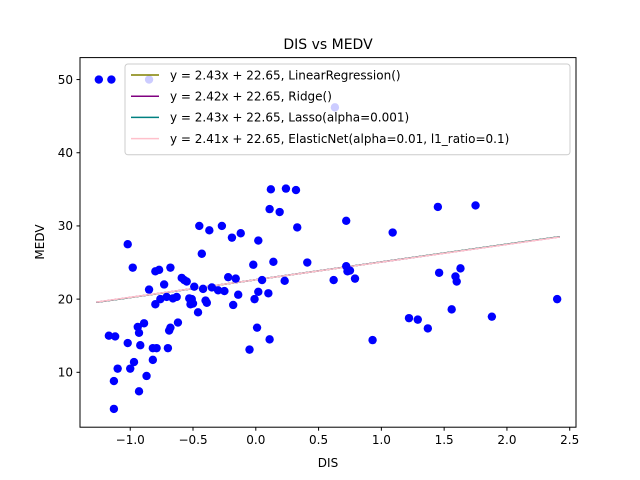  Describe the element at coordinates (444, 440) in the screenshot. I see `x-tick-label: 1.5` at that location.